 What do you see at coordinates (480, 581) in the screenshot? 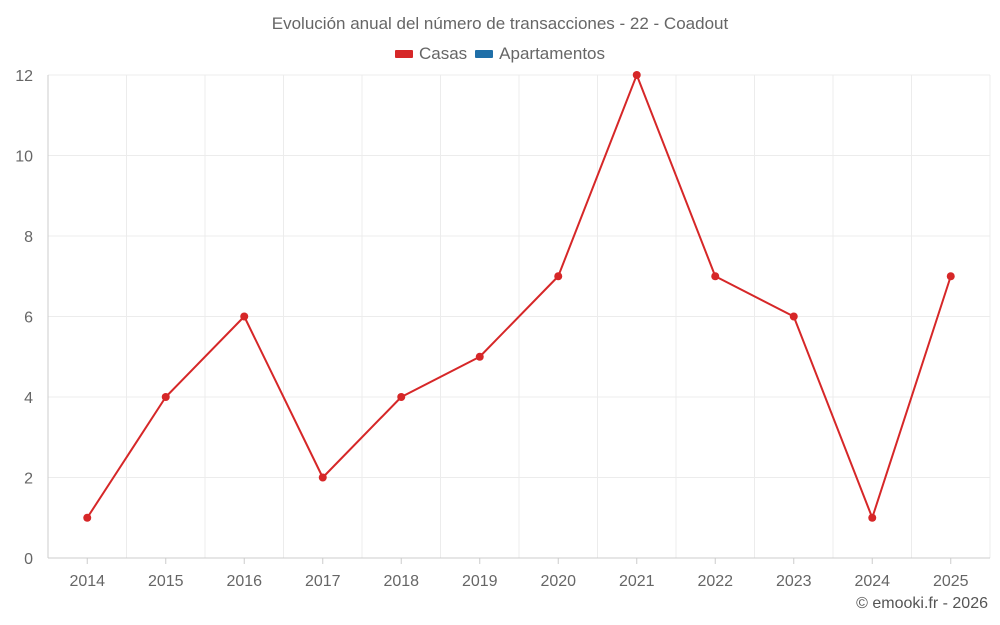
I see `x-tick-label: 2019` at bounding box center [480, 581].